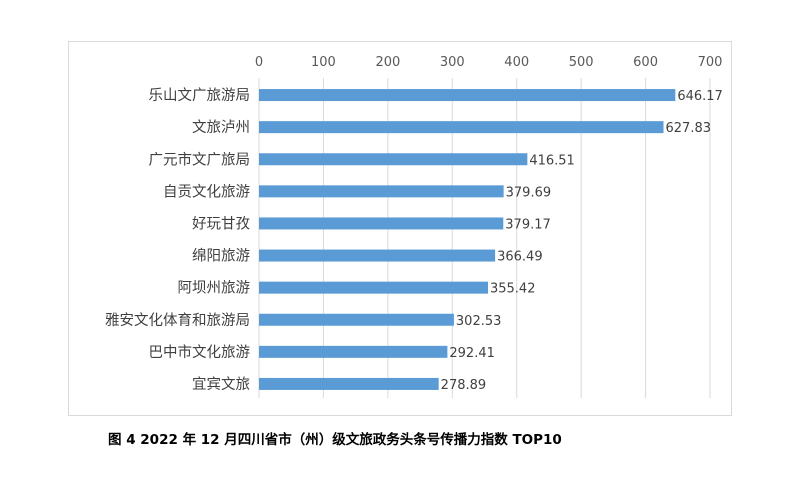  What do you see at coordinates (689, 128) in the screenshot?
I see `value-label: 627.83` at bounding box center [689, 128].